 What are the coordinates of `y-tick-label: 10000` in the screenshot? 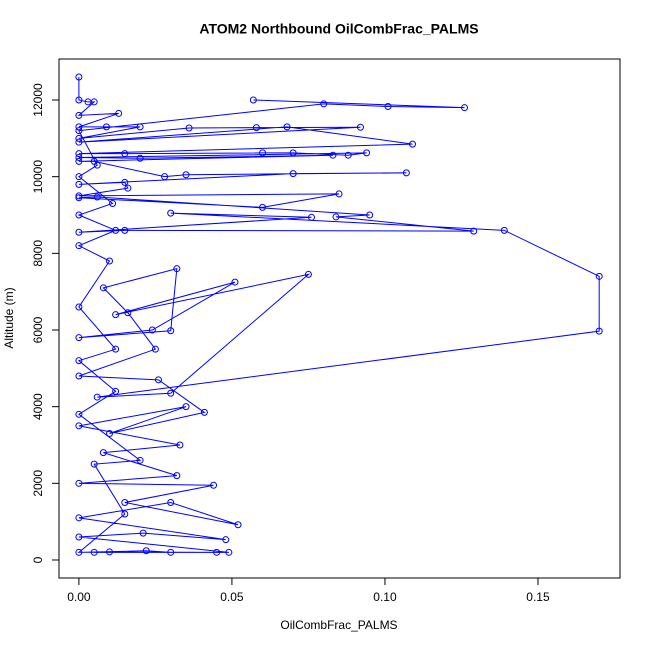 It's located at (38, 177).